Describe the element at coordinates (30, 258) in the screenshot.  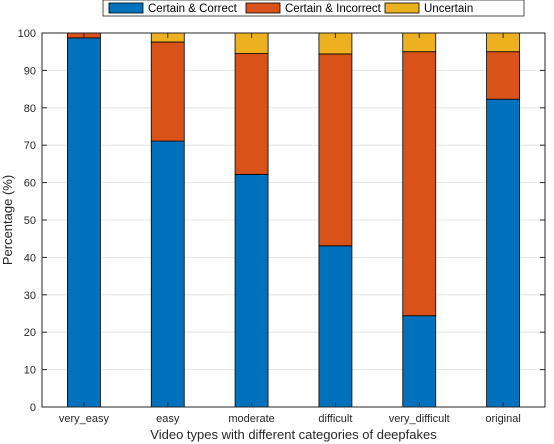
I see `y-tick-label: 40` at that location.